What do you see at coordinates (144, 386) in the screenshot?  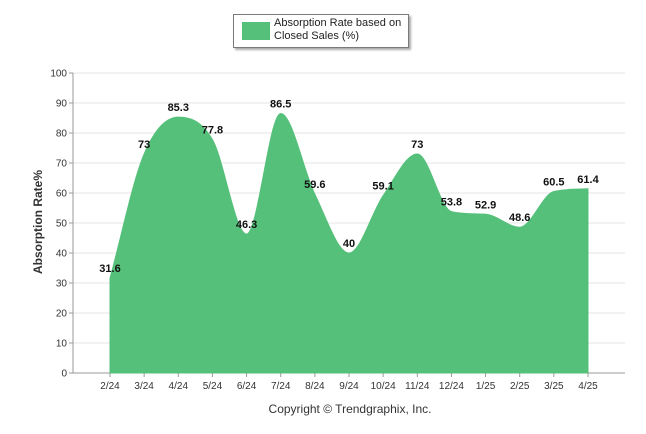 I see `x-tick-label: 3/24` at bounding box center [144, 386].